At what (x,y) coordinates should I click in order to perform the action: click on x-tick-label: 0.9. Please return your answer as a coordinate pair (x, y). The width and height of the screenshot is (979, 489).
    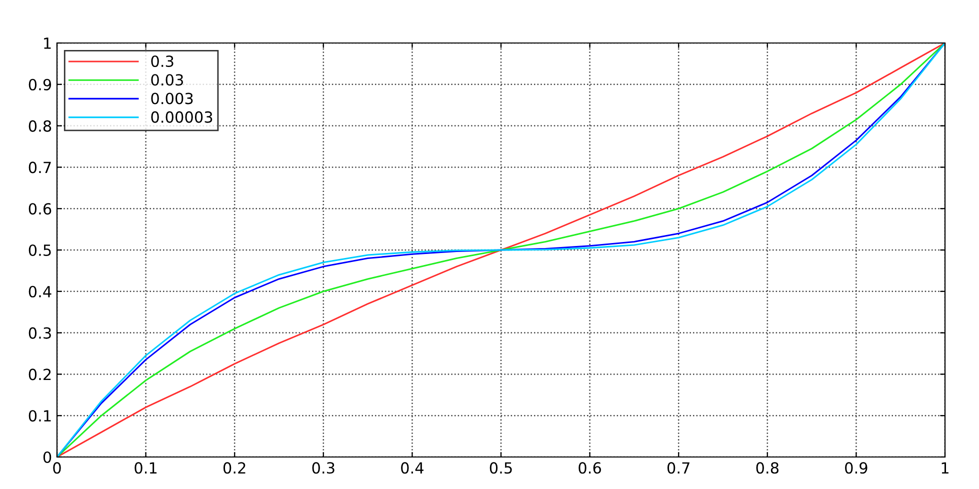
    Looking at the image, I should click on (856, 468).